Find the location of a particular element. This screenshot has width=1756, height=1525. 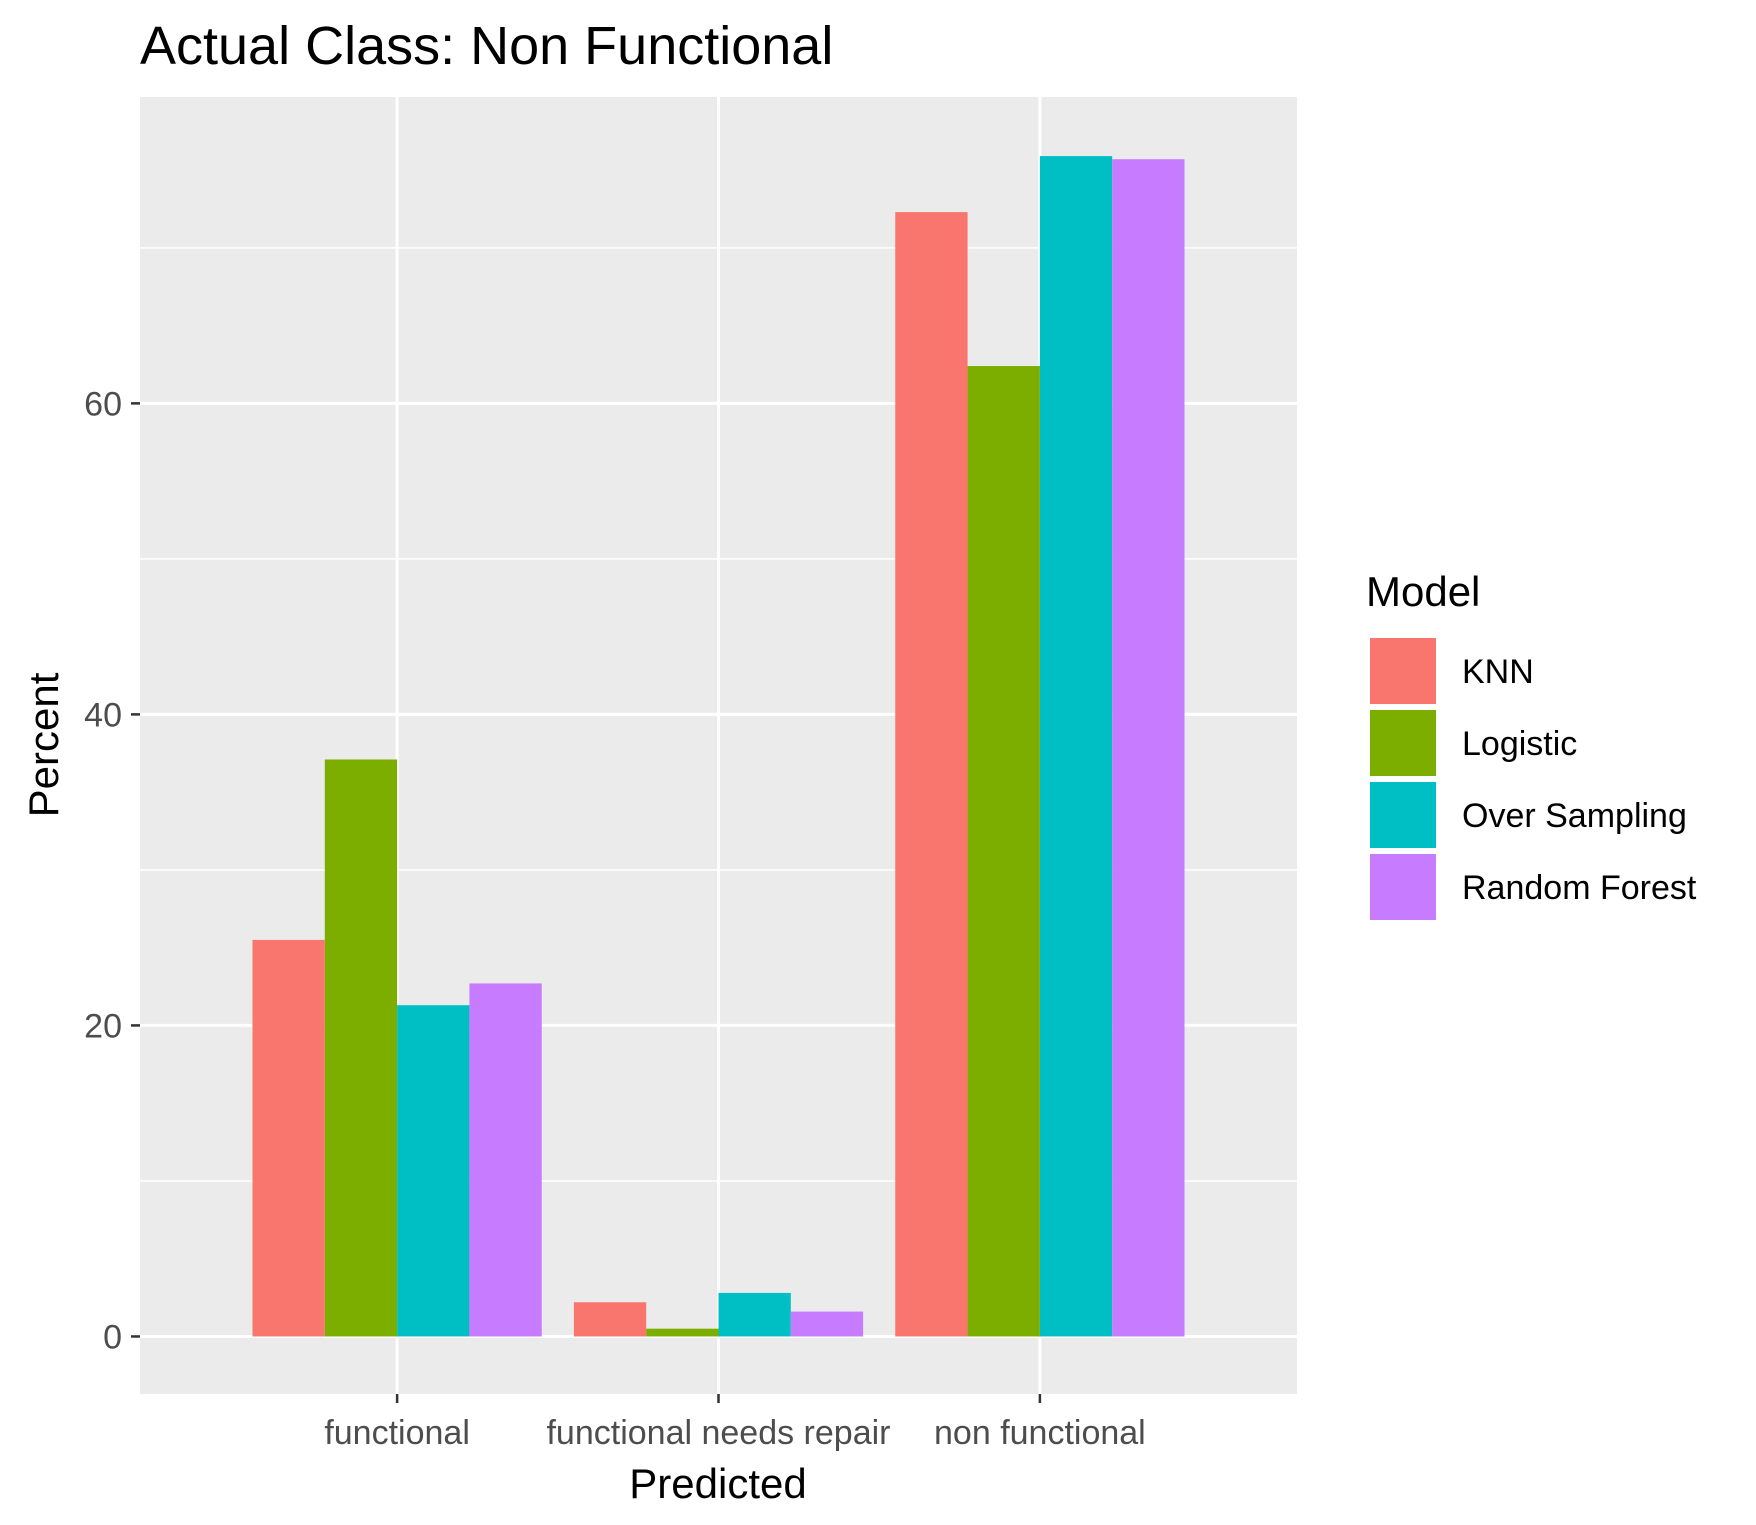

x-tick-label: functional is located at coordinates (397, 1433).